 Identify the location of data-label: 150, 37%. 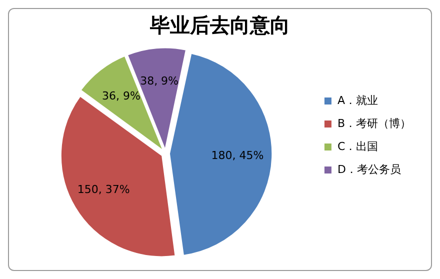
(103, 189).